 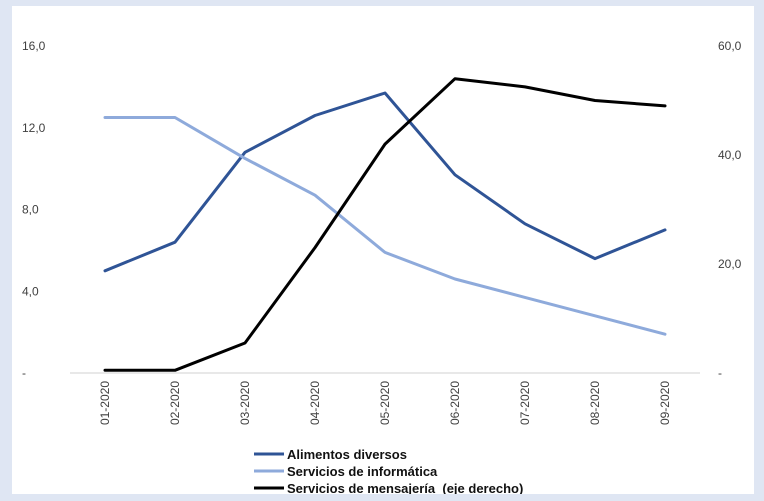 What do you see at coordinates (405, 487) in the screenshot?
I see `legend-label-3: Servicios de mensajería (eje derecho)` at bounding box center [405, 487].